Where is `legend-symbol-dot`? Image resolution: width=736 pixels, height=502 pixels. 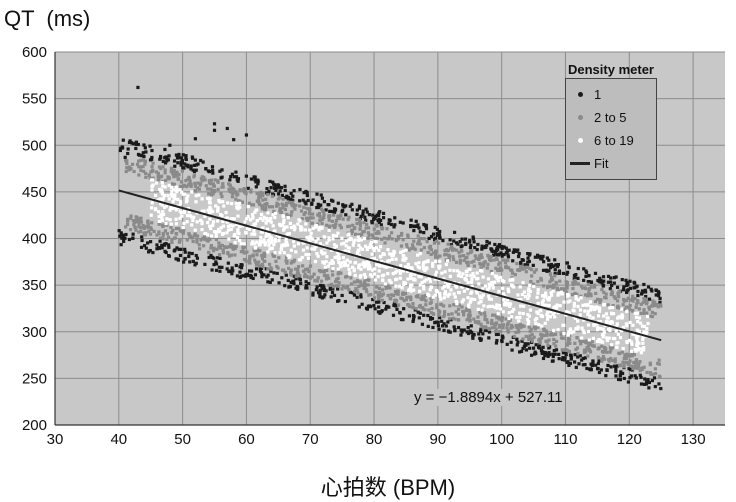 legend-symbol-dot is located at coordinates (580, 94).